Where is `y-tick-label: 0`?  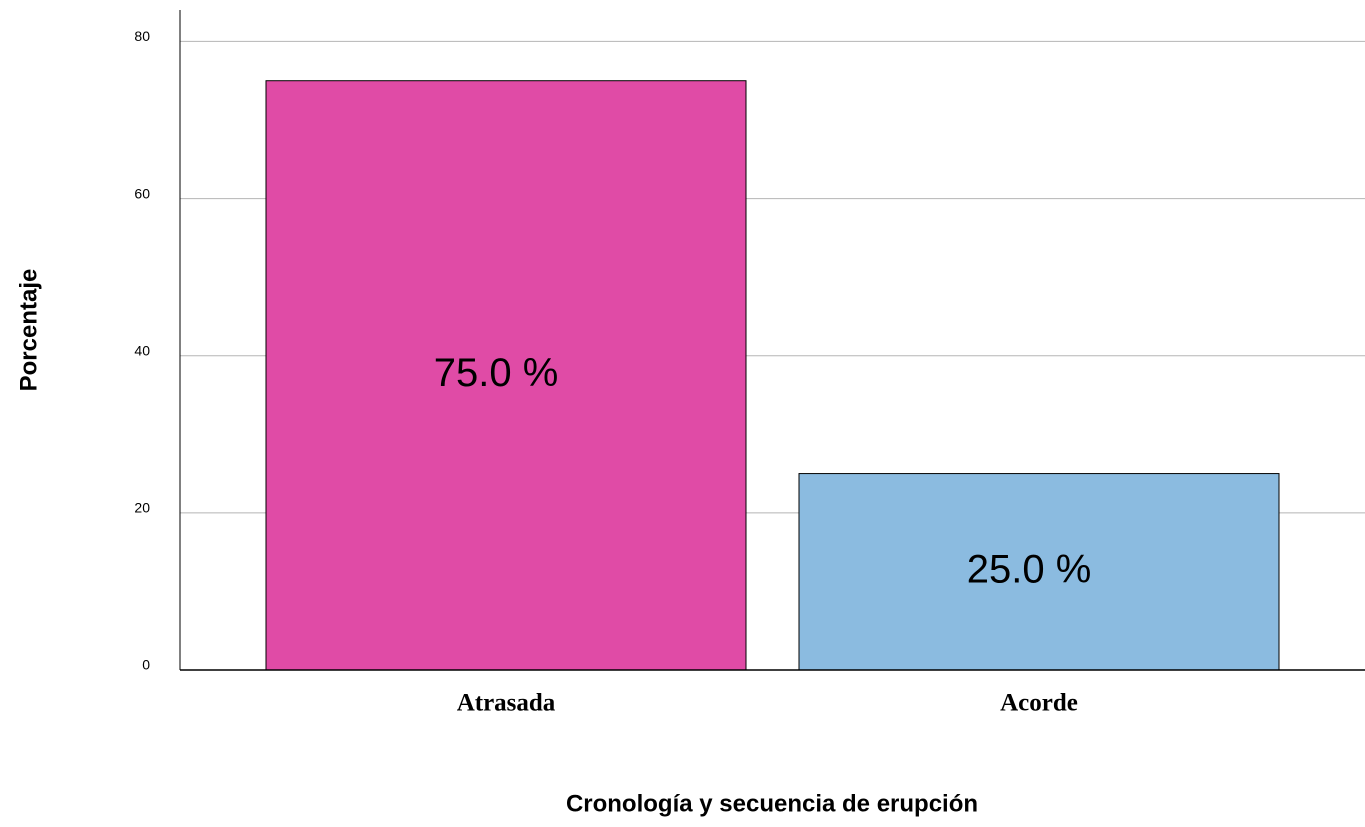 y-tick-label: 0 is located at coordinates (146, 665).